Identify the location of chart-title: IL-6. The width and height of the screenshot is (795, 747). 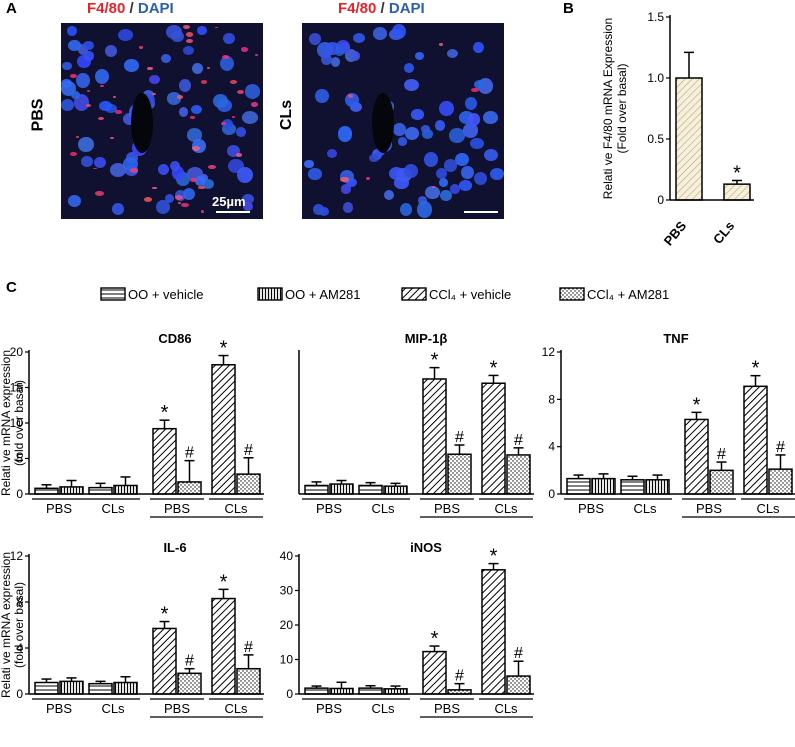
(174, 547).